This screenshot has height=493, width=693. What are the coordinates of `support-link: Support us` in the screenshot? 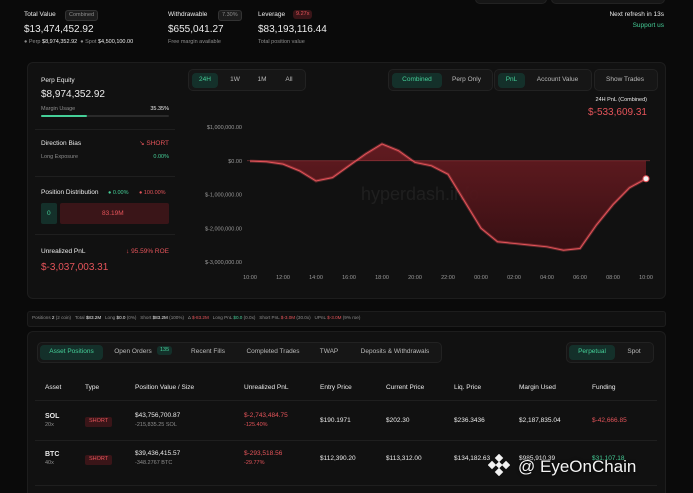 It's located at (648, 25).